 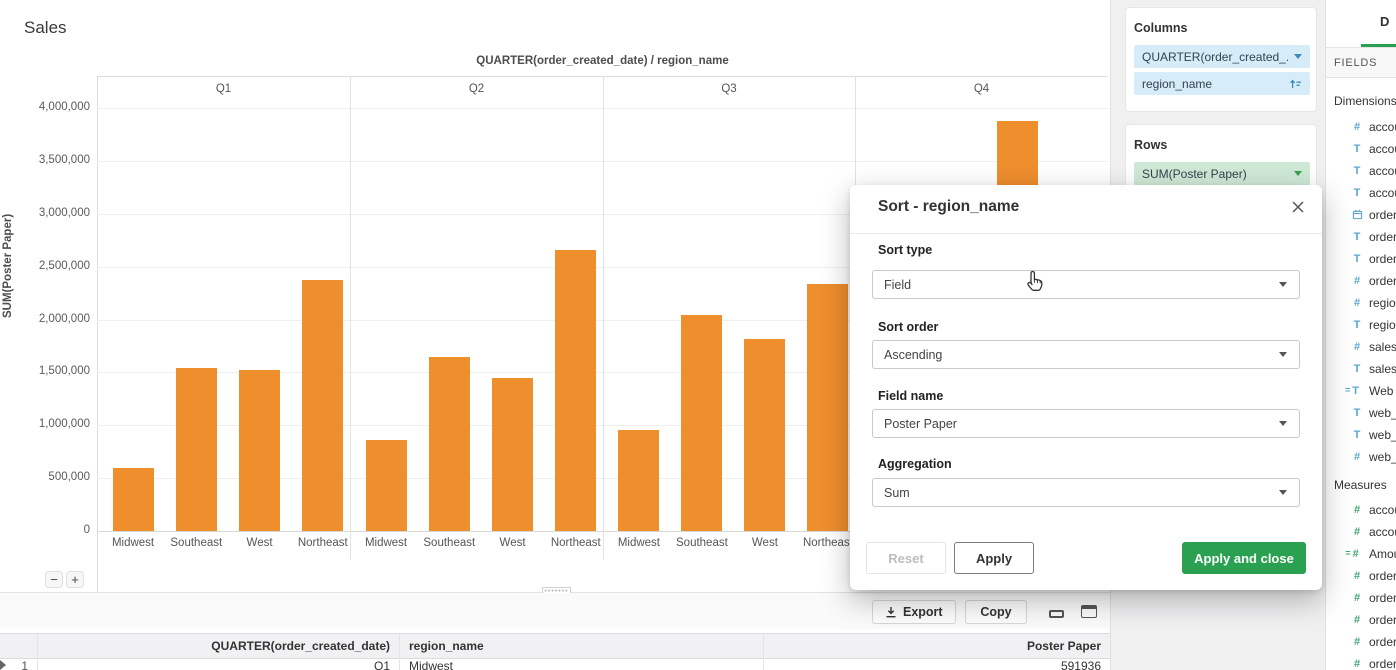 I want to click on reset-button: Reset, so click(x=906, y=558).